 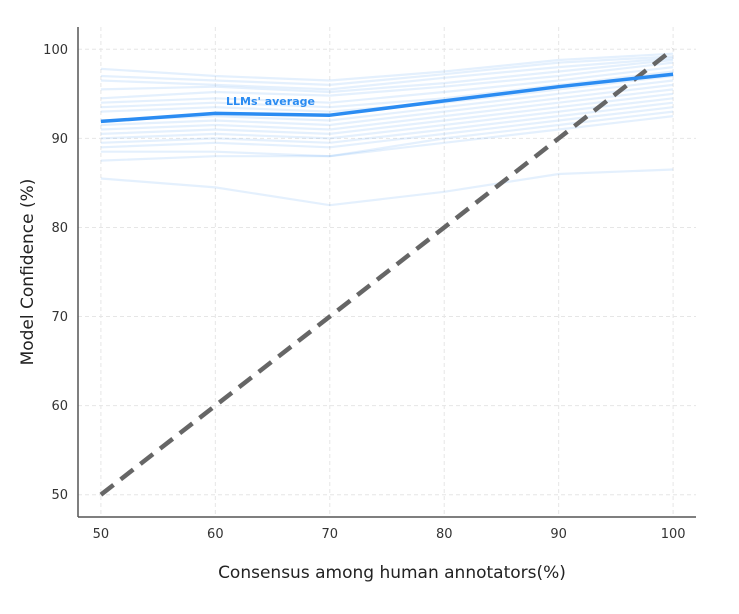 What do you see at coordinates (215, 534) in the screenshot?
I see `x-tick-label: 60` at bounding box center [215, 534].